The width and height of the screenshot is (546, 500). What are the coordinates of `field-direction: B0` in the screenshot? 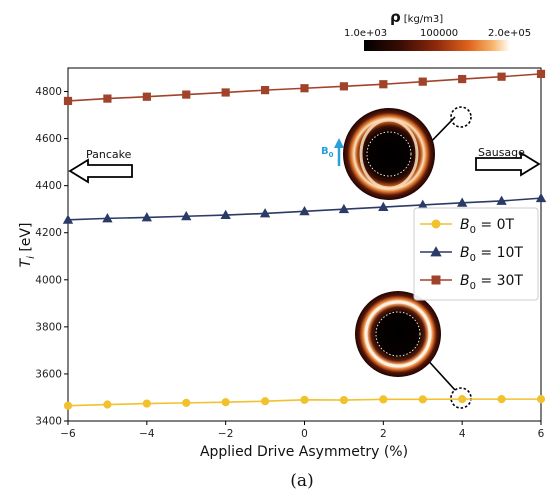 It's located at (332, 152).